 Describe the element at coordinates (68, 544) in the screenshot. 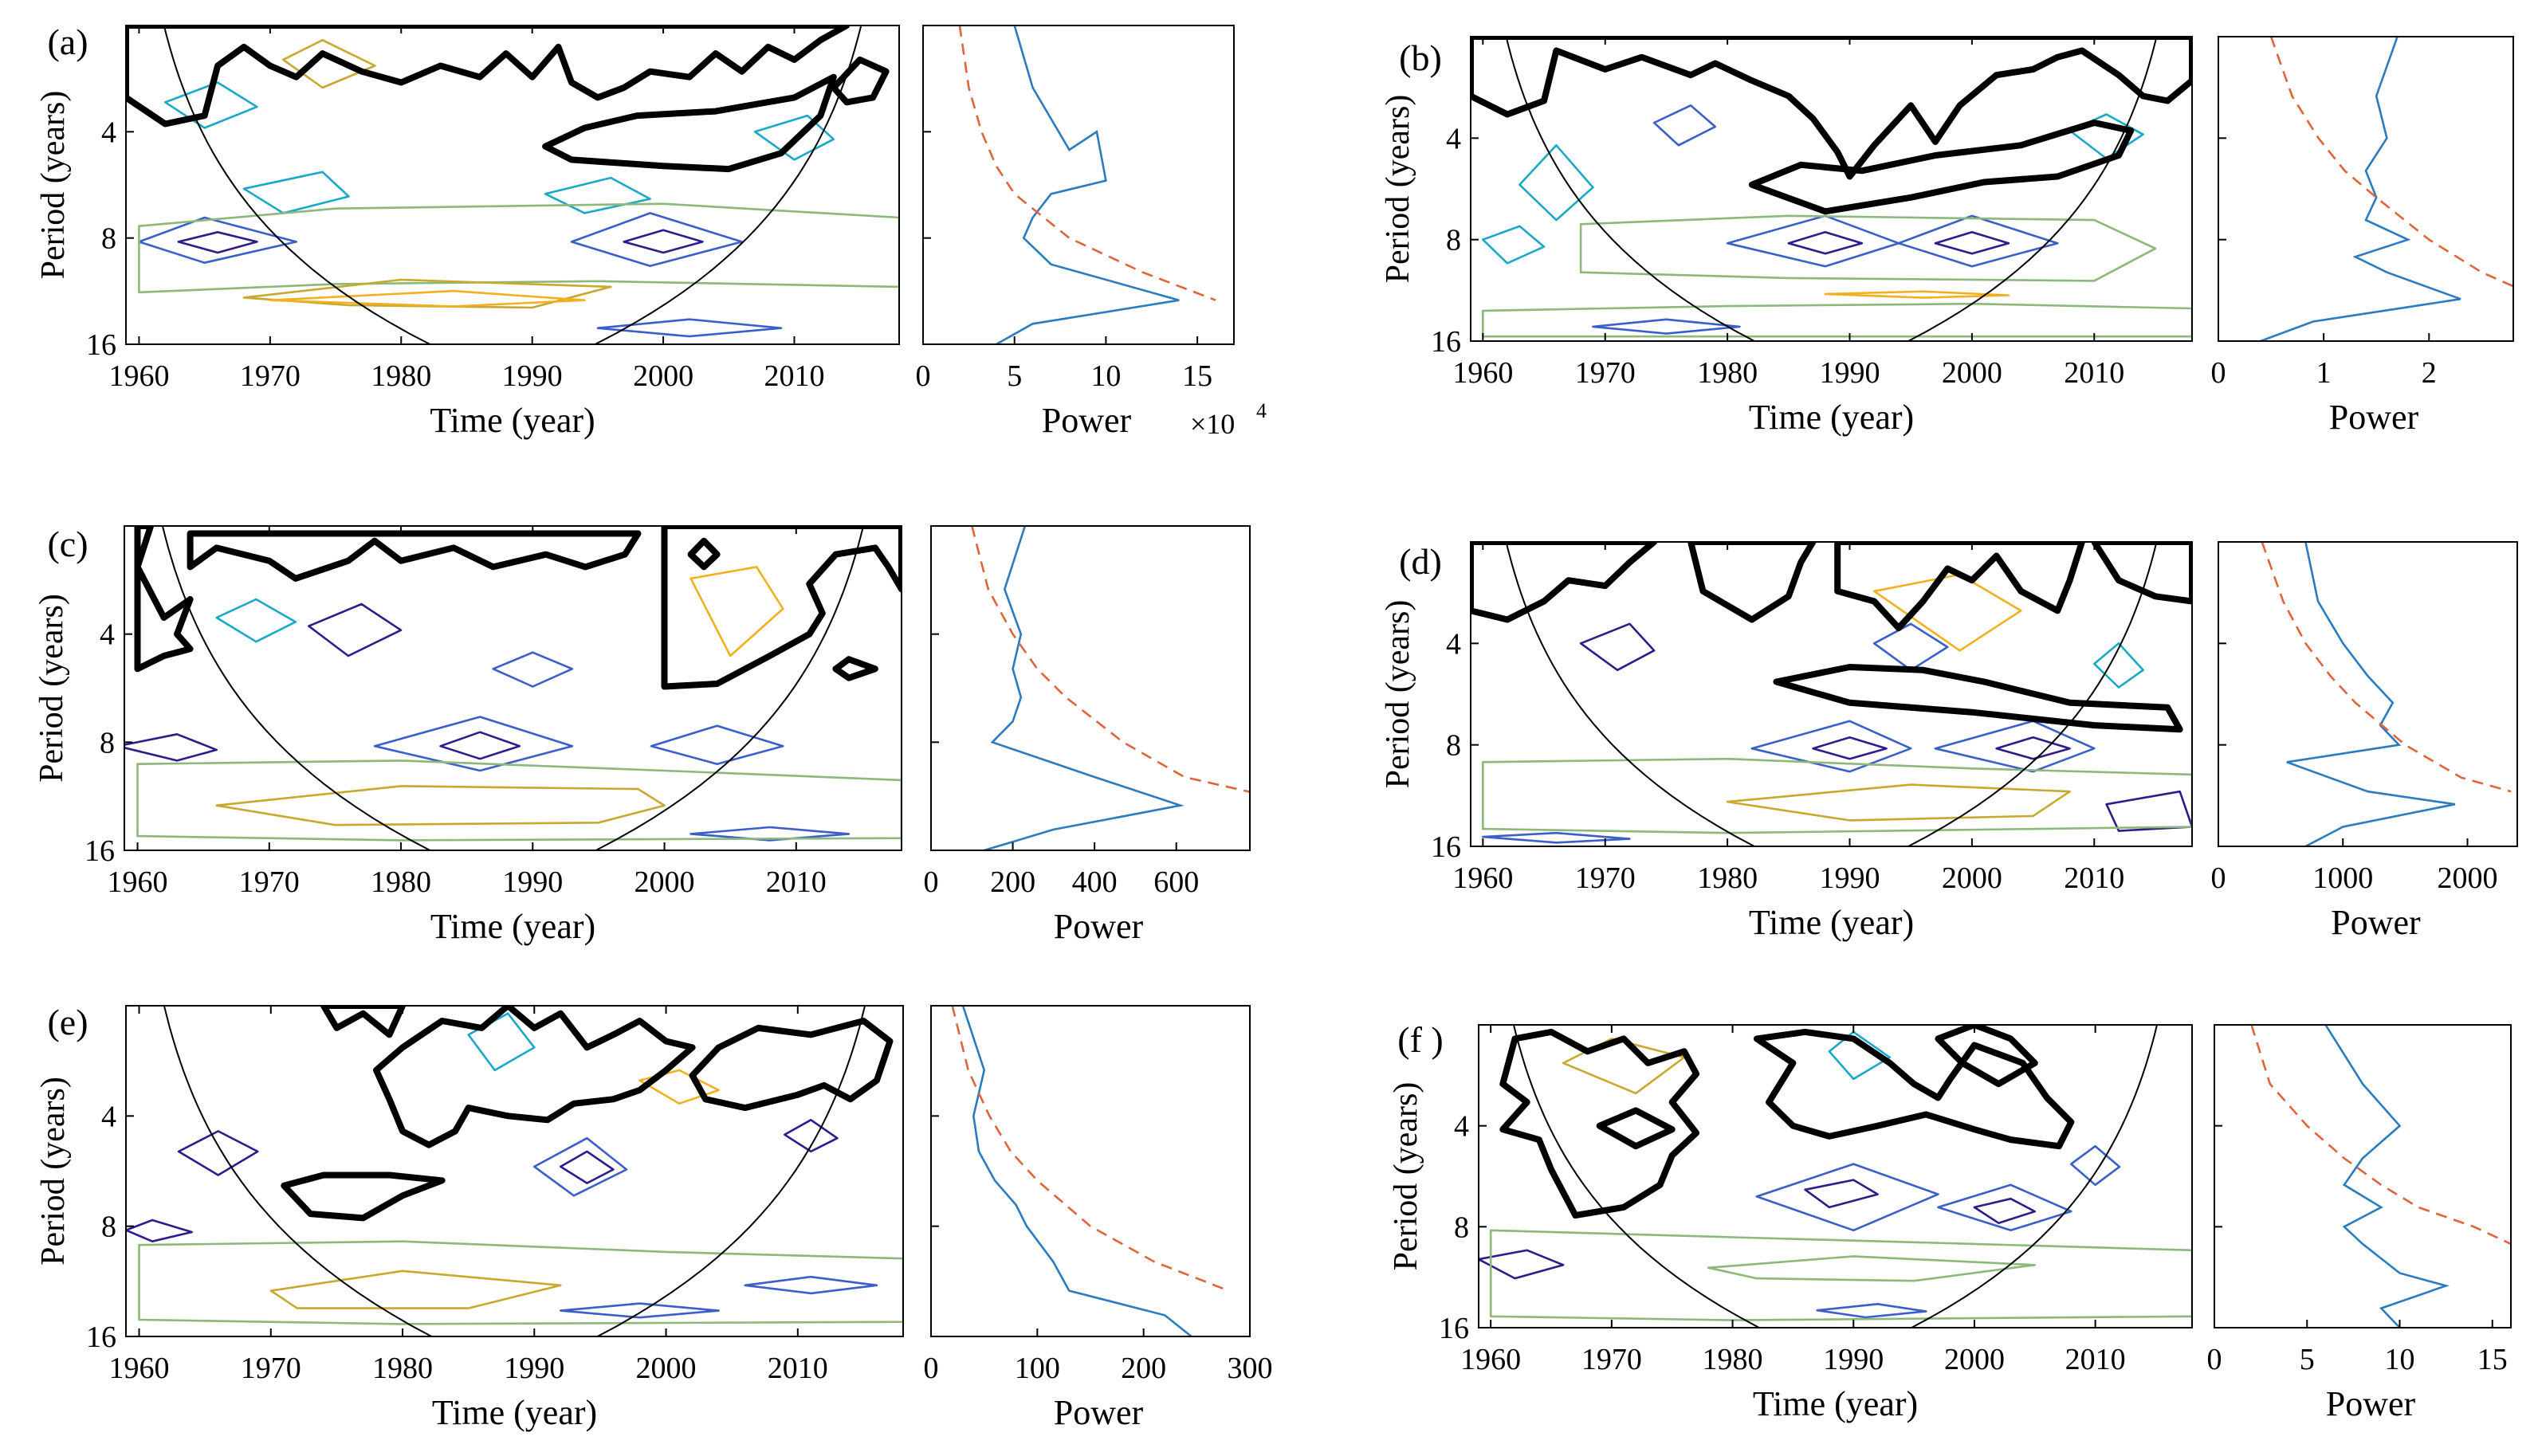

I see `panel-label: (c)` at that location.